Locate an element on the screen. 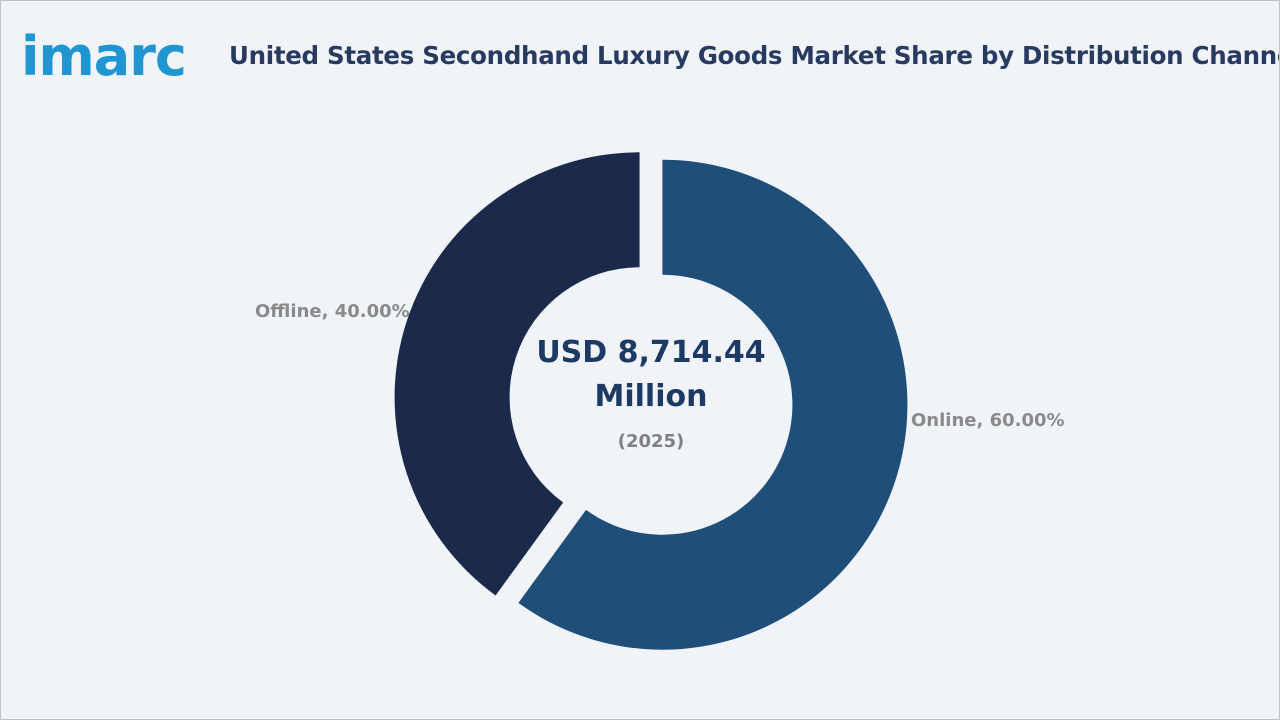  slice-label-offline: Offline, 40.00% is located at coordinates (332, 311).